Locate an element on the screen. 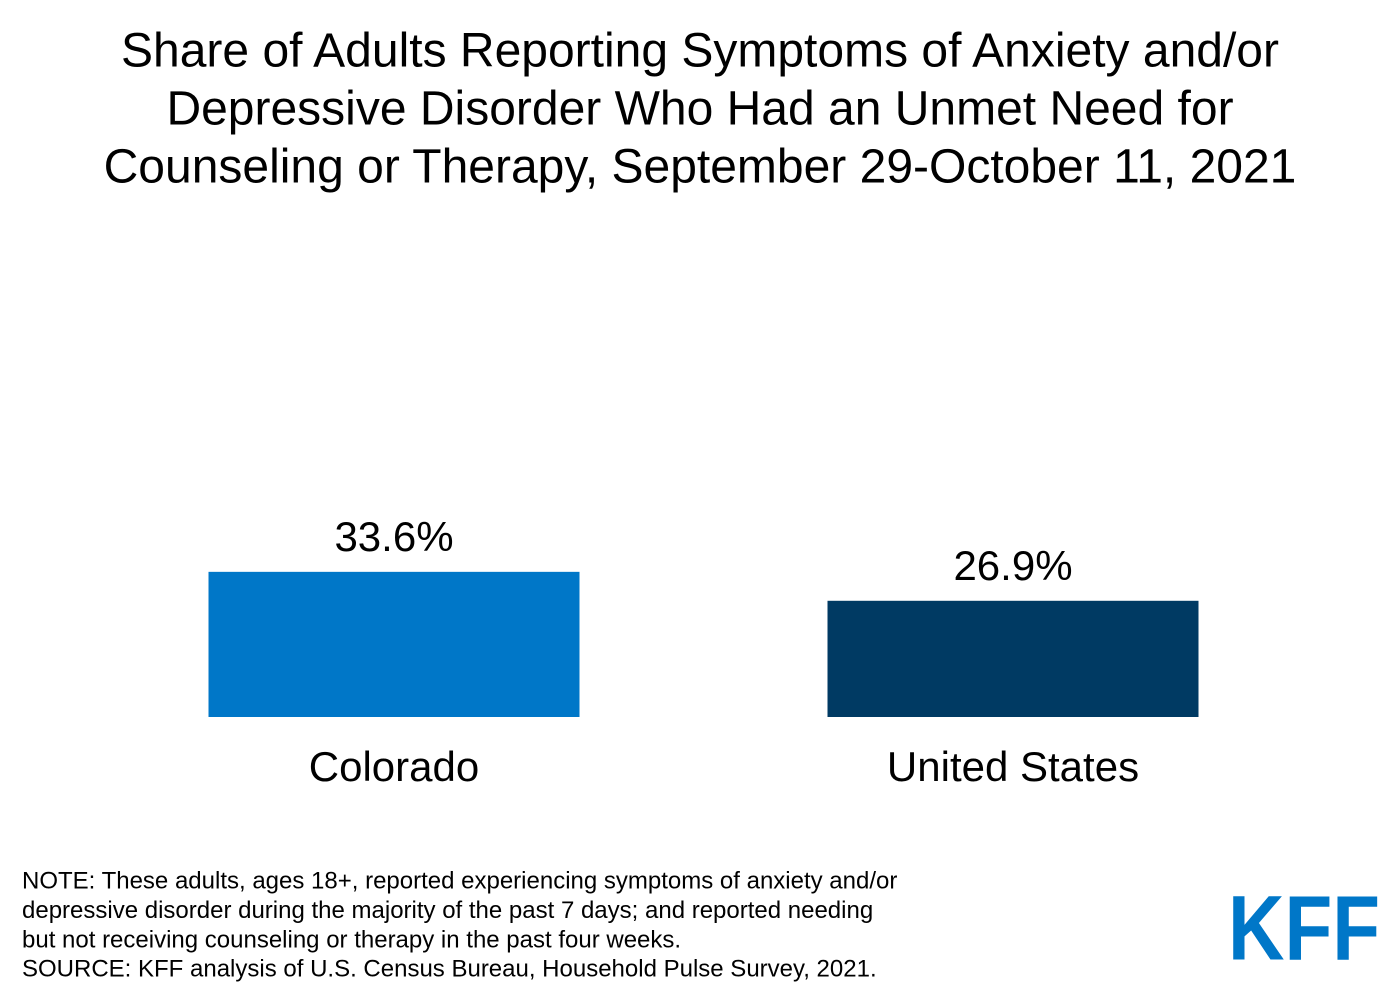  value-label: 33.6% is located at coordinates (393, 536).